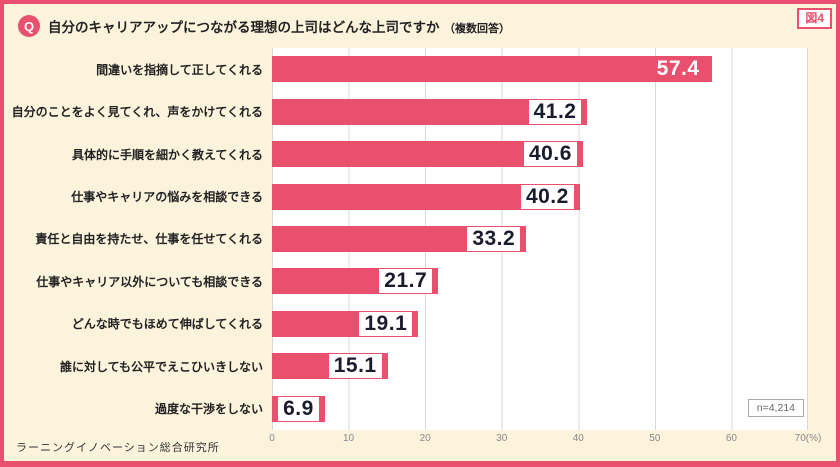 The image size is (840, 467). I want to click on chart-title-line: 自分のキャリアアップにつながる理想の上司はどんな上司ですか （複数回答）, so click(279, 26).